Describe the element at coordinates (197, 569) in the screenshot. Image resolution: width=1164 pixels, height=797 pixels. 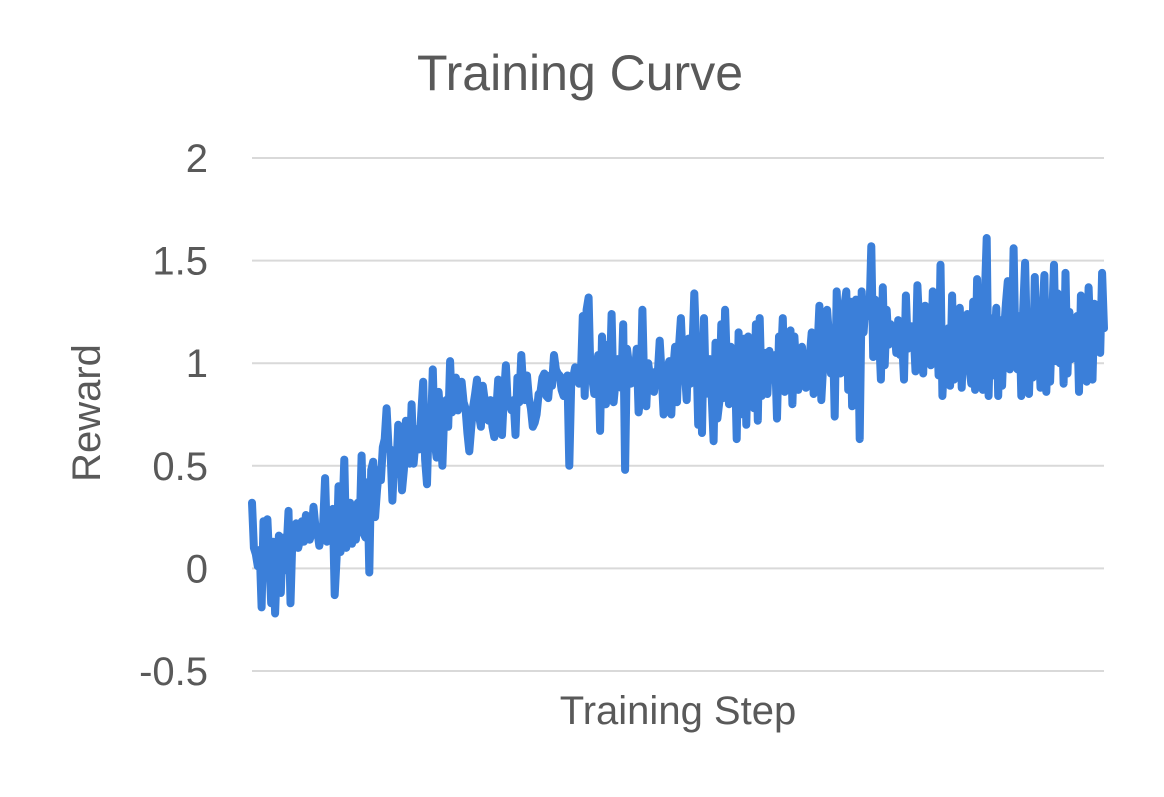
I see `y-tick-label: 0` at that location.